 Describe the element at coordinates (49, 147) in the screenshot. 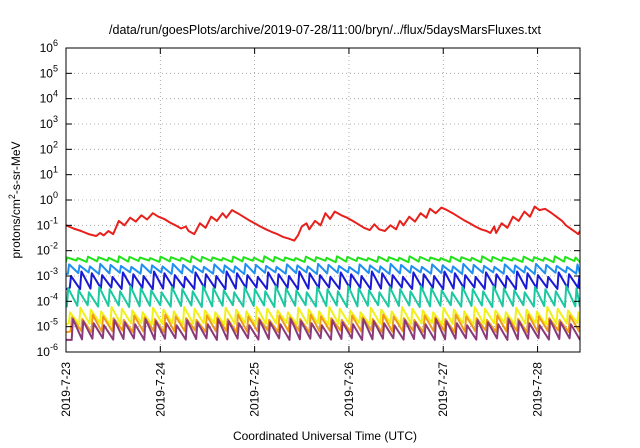

I see `y-tick-label: 10²` at that location.